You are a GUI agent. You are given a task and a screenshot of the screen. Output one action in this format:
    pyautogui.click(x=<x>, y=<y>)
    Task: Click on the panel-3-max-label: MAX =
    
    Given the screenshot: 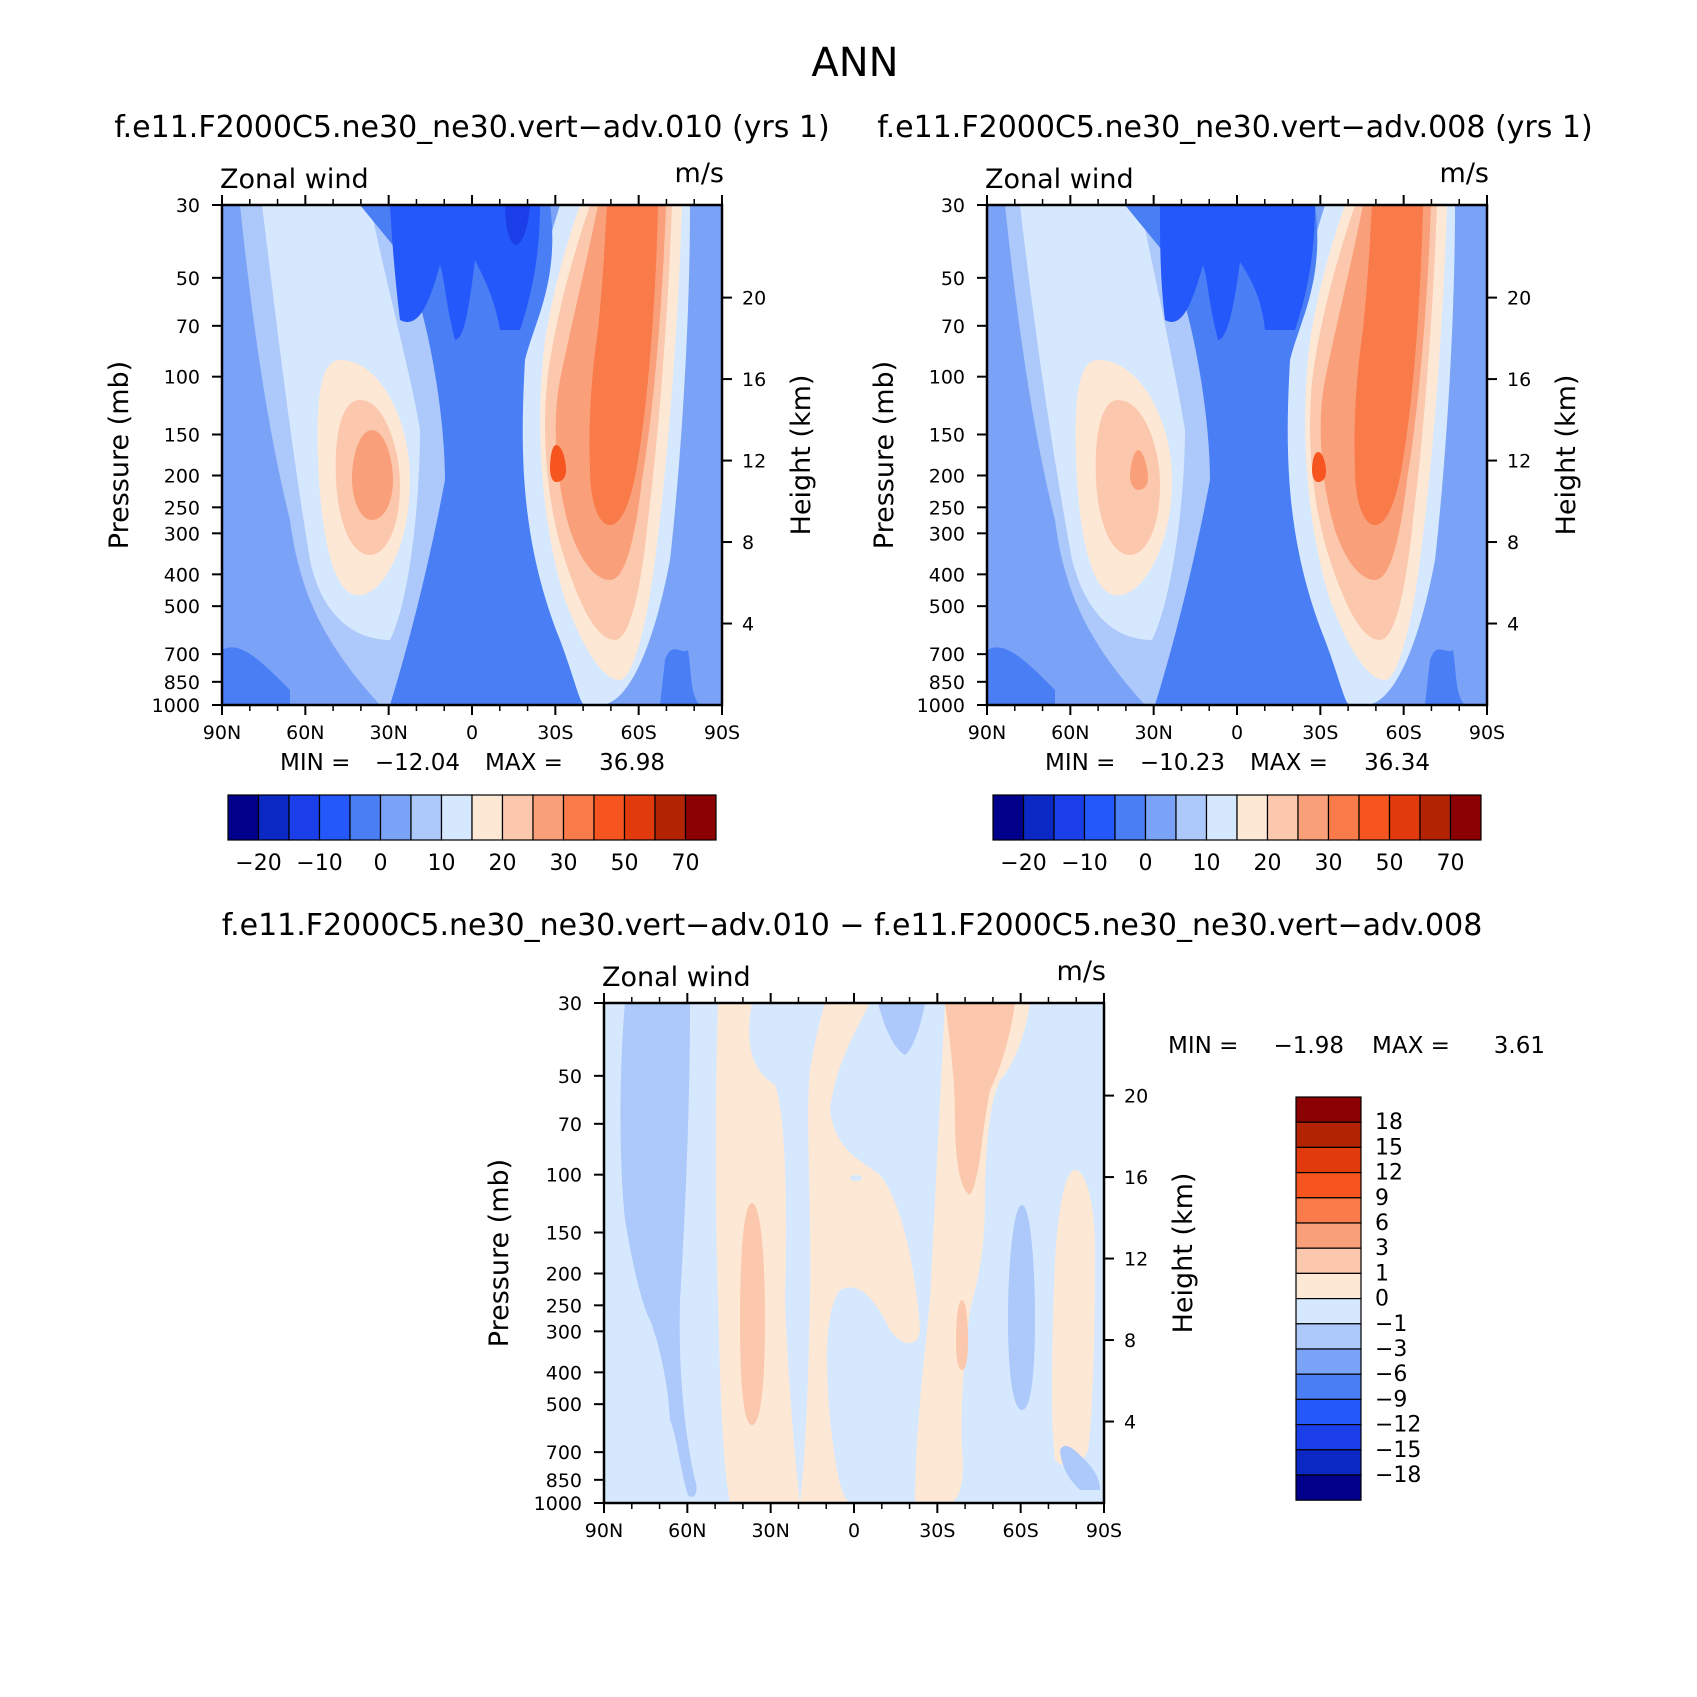 What is the action you would take?
    pyautogui.click(x=1411, y=1046)
    